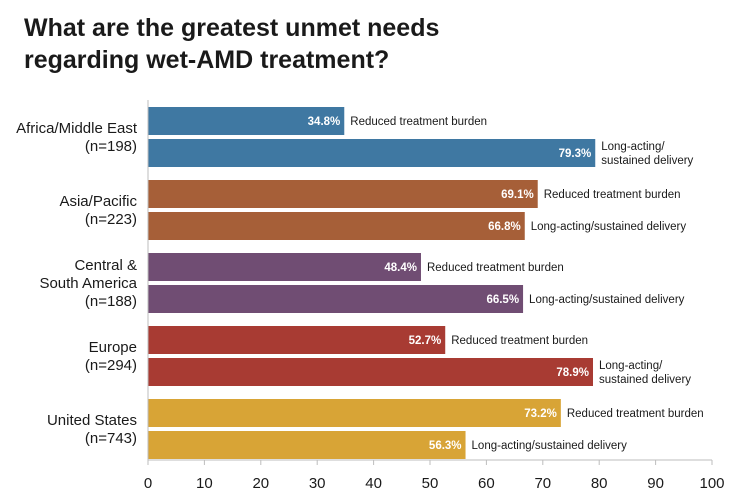 The image size is (752, 501). What do you see at coordinates (711, 483) in the screenshot?
I see `x-tick-label: 100` at bounding box center [711, 483].